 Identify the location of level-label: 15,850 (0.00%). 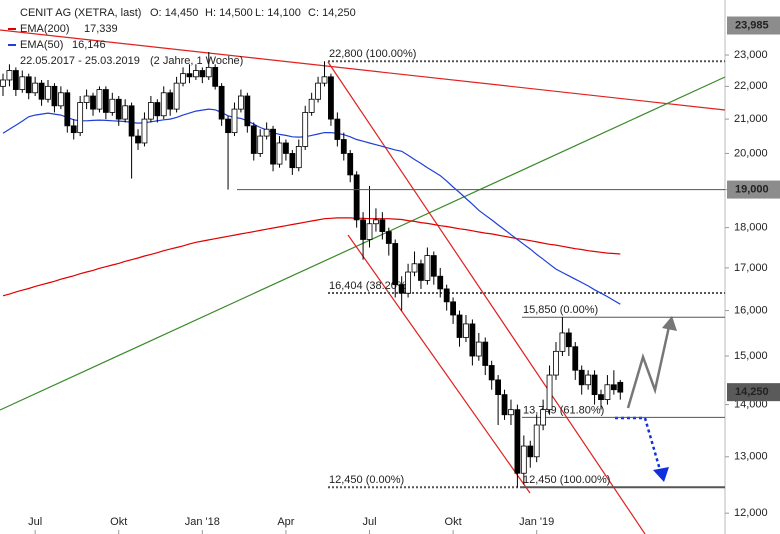
(560, 310).